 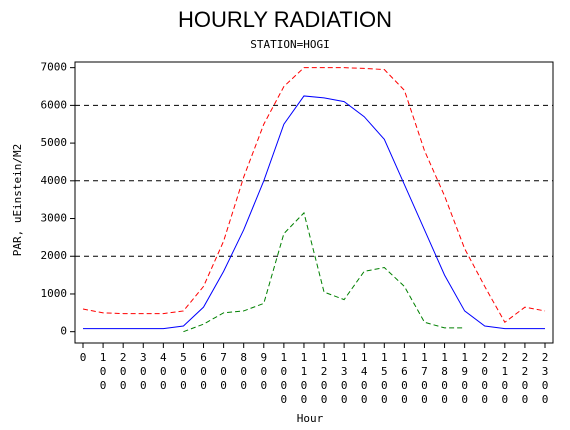 What do you see at coordinates (289, 44) in the screenshot?
I see `chart-subtitle: STATION=HOGI` at bounding box center [289, 44].